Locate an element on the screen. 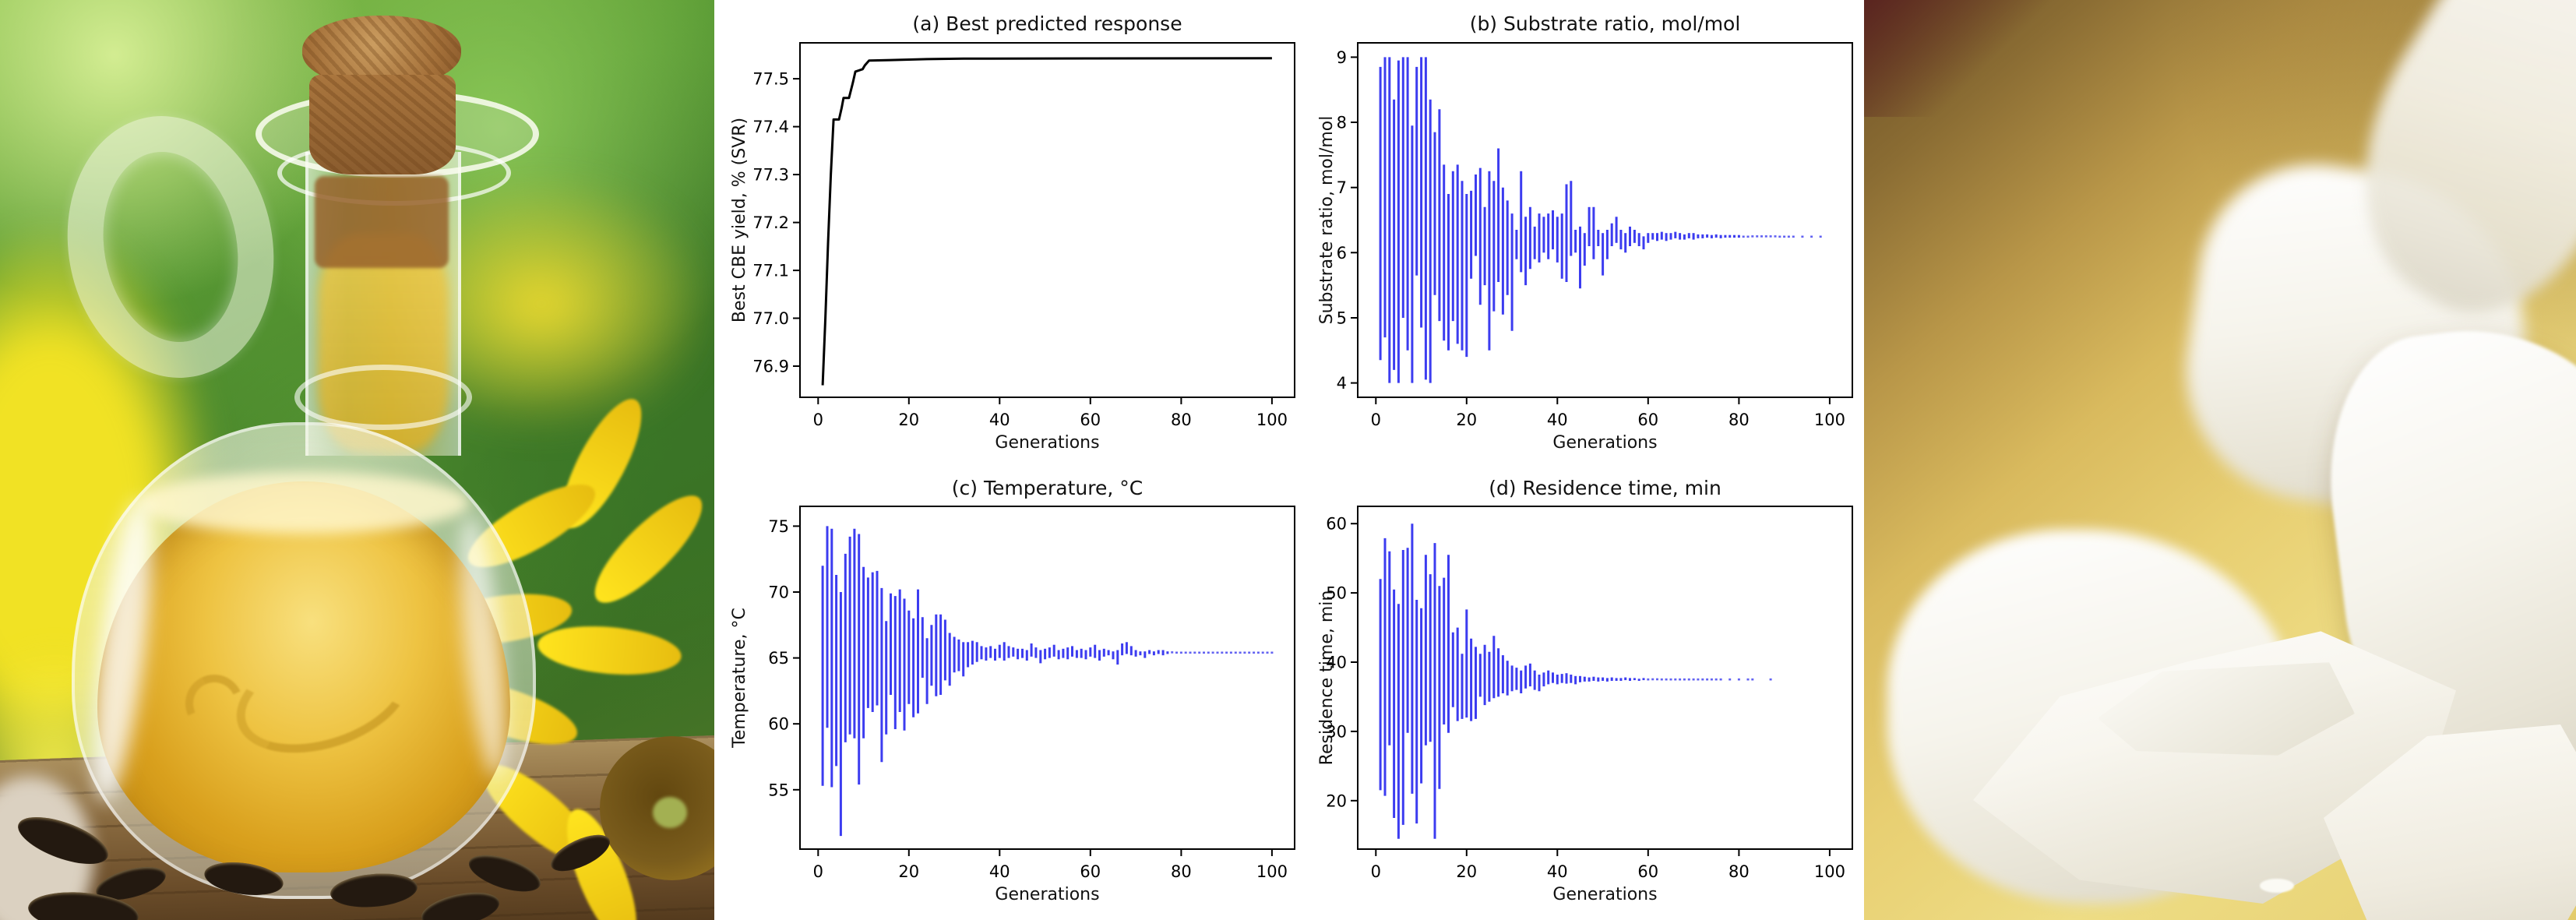  bottle-body is located at coordinates (304, 660).